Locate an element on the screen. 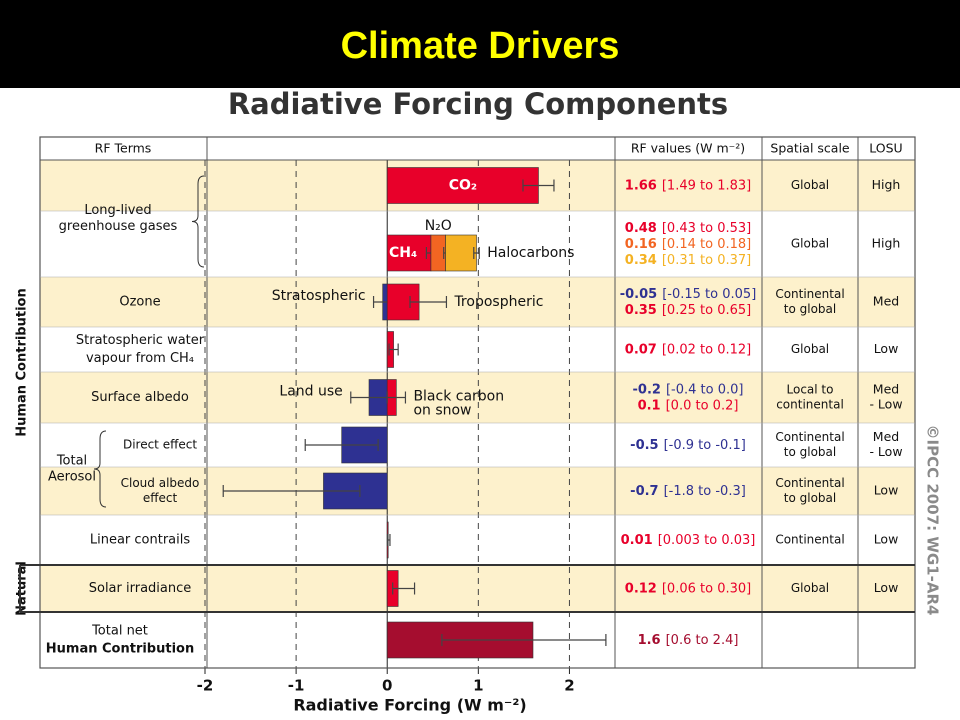  row-term: vapour from CH₄ is located at coordinates (140, 358).